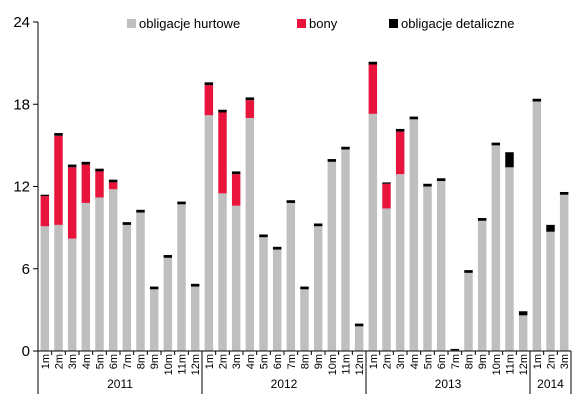 The image size is (578, 397). What do you see at coordinates (21, 187) in the screenshot?
I see `y-tick-label: 12` at bounding box center [21, 187].